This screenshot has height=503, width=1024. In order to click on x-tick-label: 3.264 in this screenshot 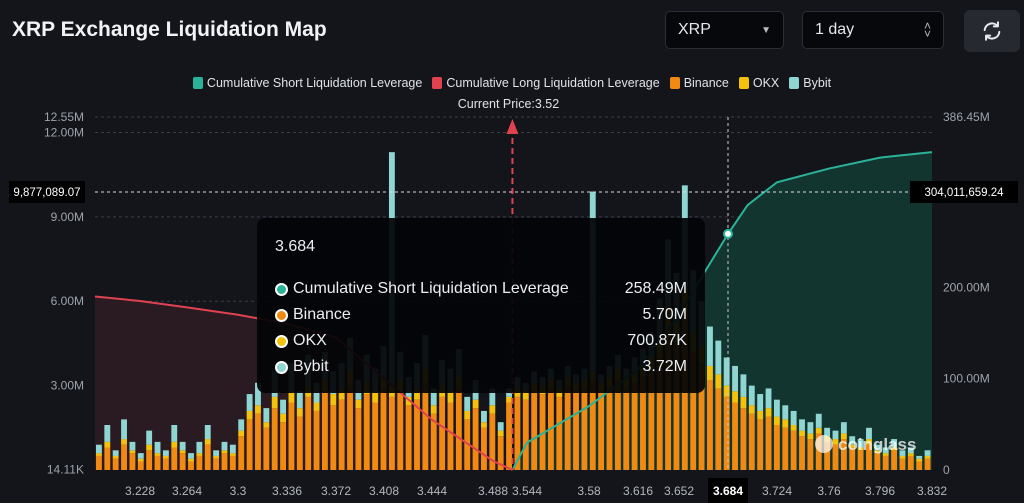, I will do `click(187, 491)`.